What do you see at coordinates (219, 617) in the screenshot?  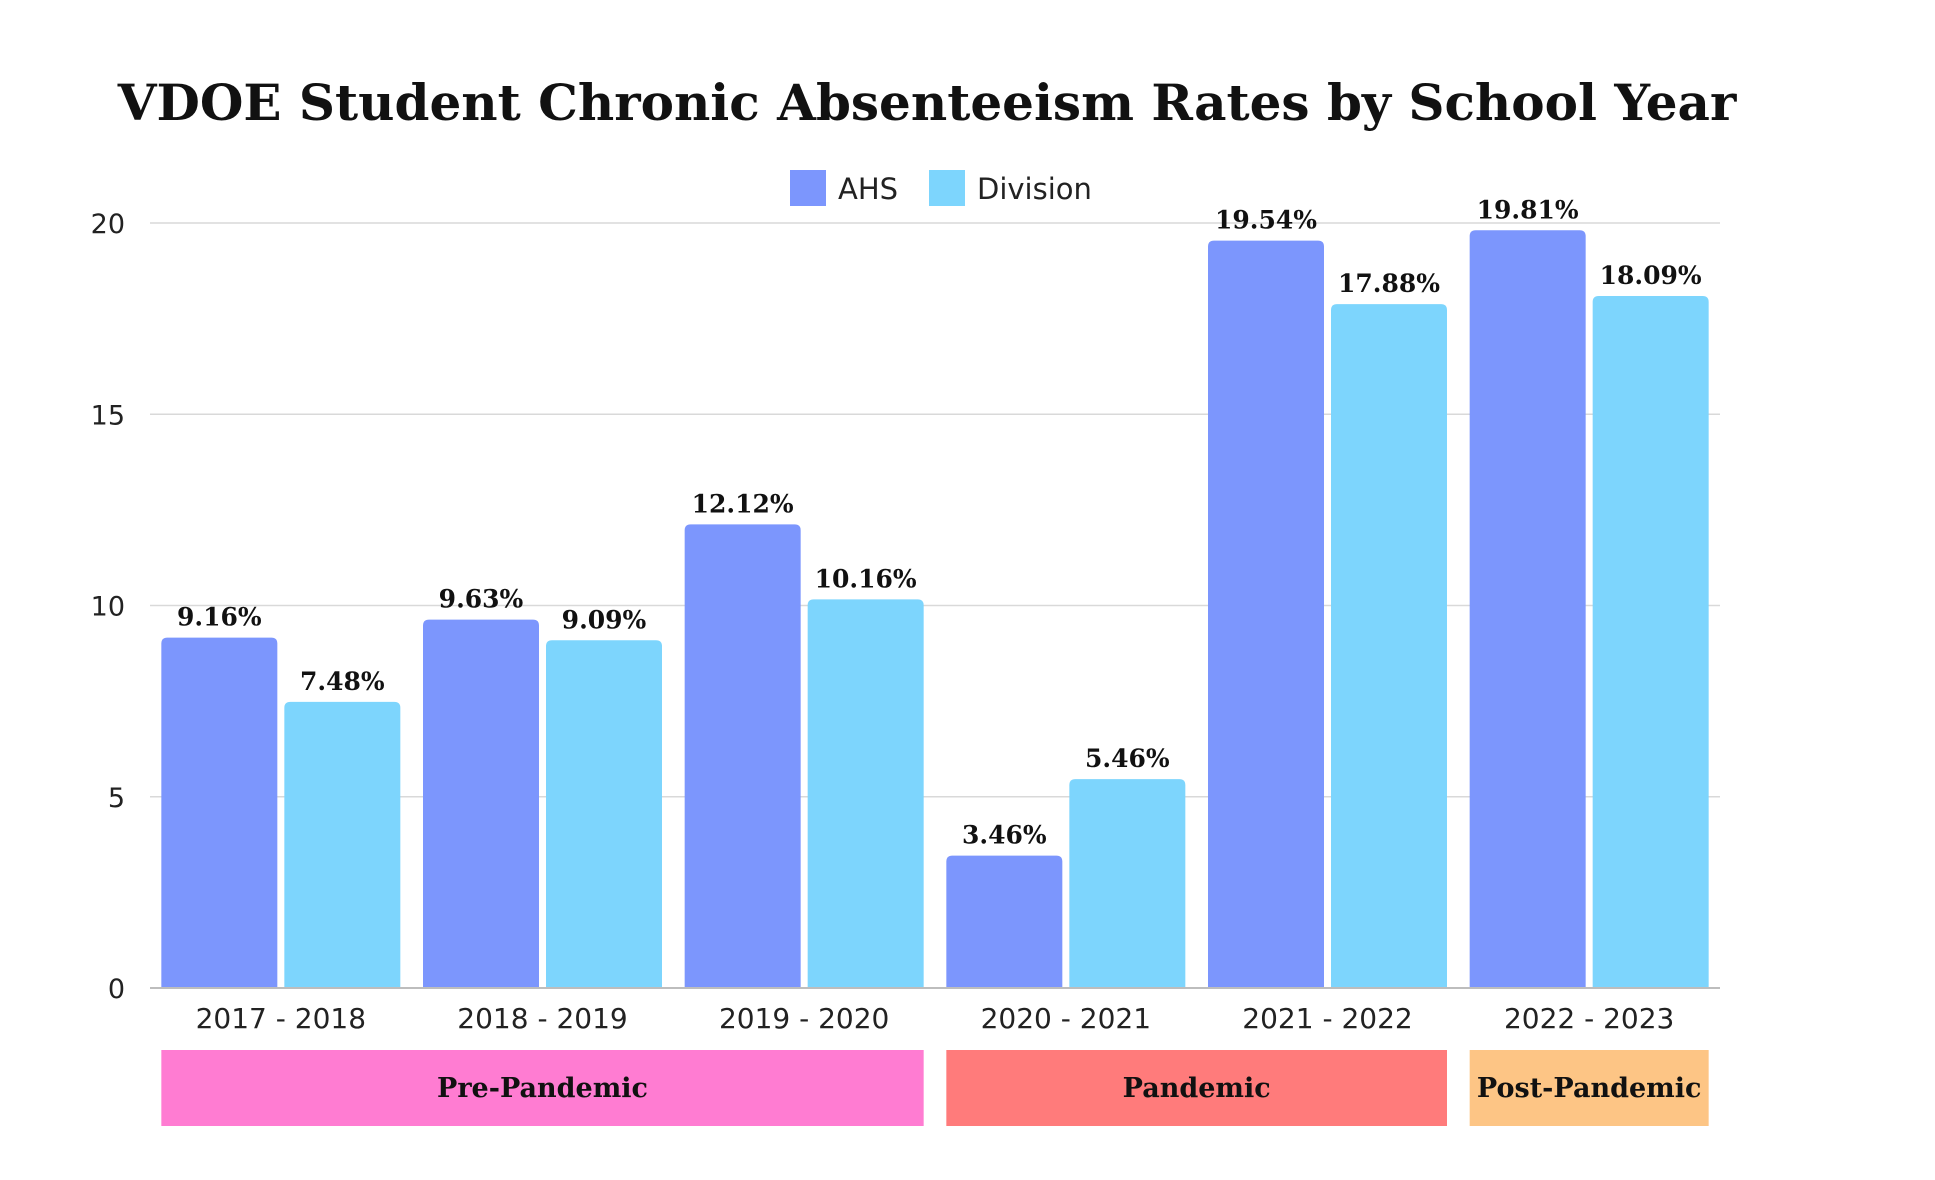 I see `bar-value-label: 9.16%` at bounding box center [219, 617].